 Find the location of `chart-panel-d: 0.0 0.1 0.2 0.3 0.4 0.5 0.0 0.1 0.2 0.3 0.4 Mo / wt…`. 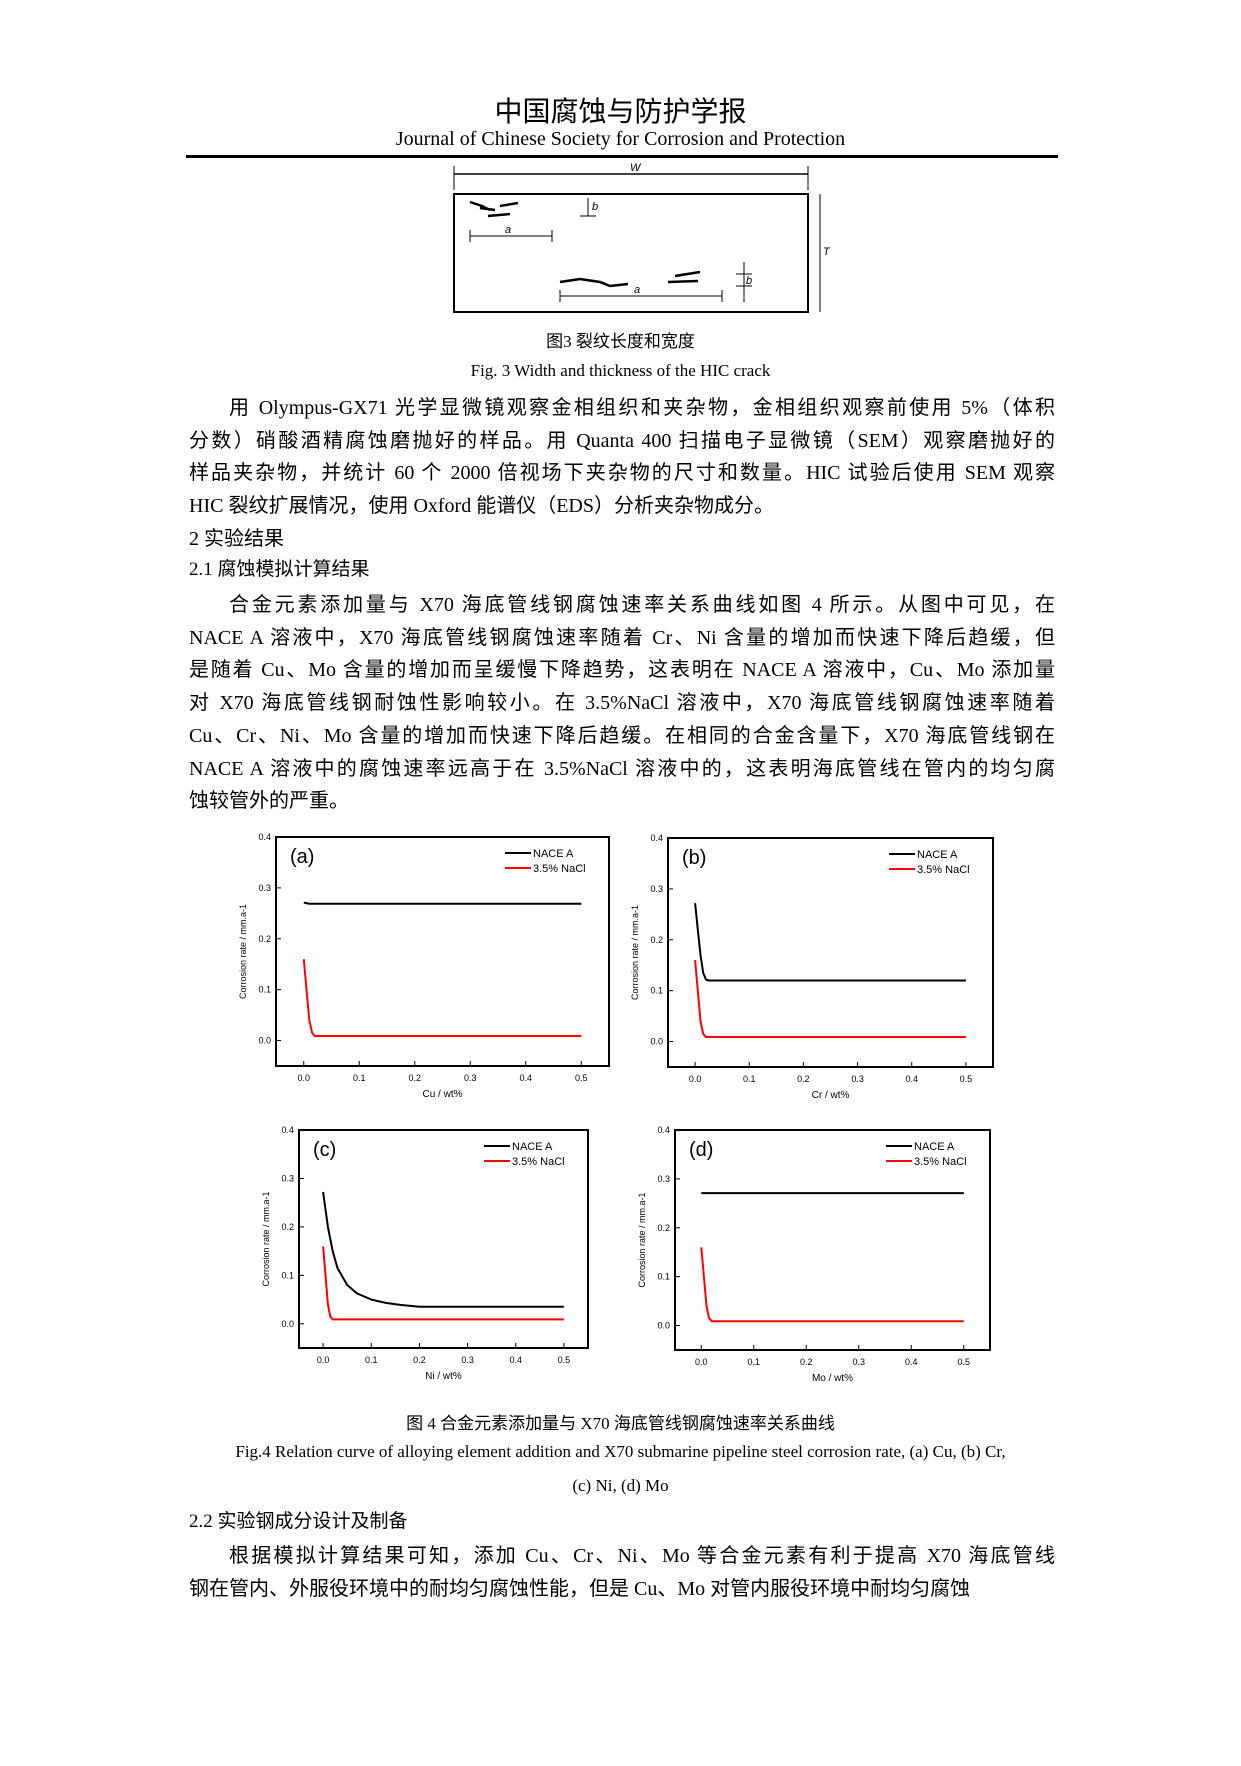

chart-panel-d: 0.0 0.1 0.2 0.3 0.4 0.5 0.0 0.1 0.2 0.3 0.4 Mo / wt… is located at coordinates (814, 1254).